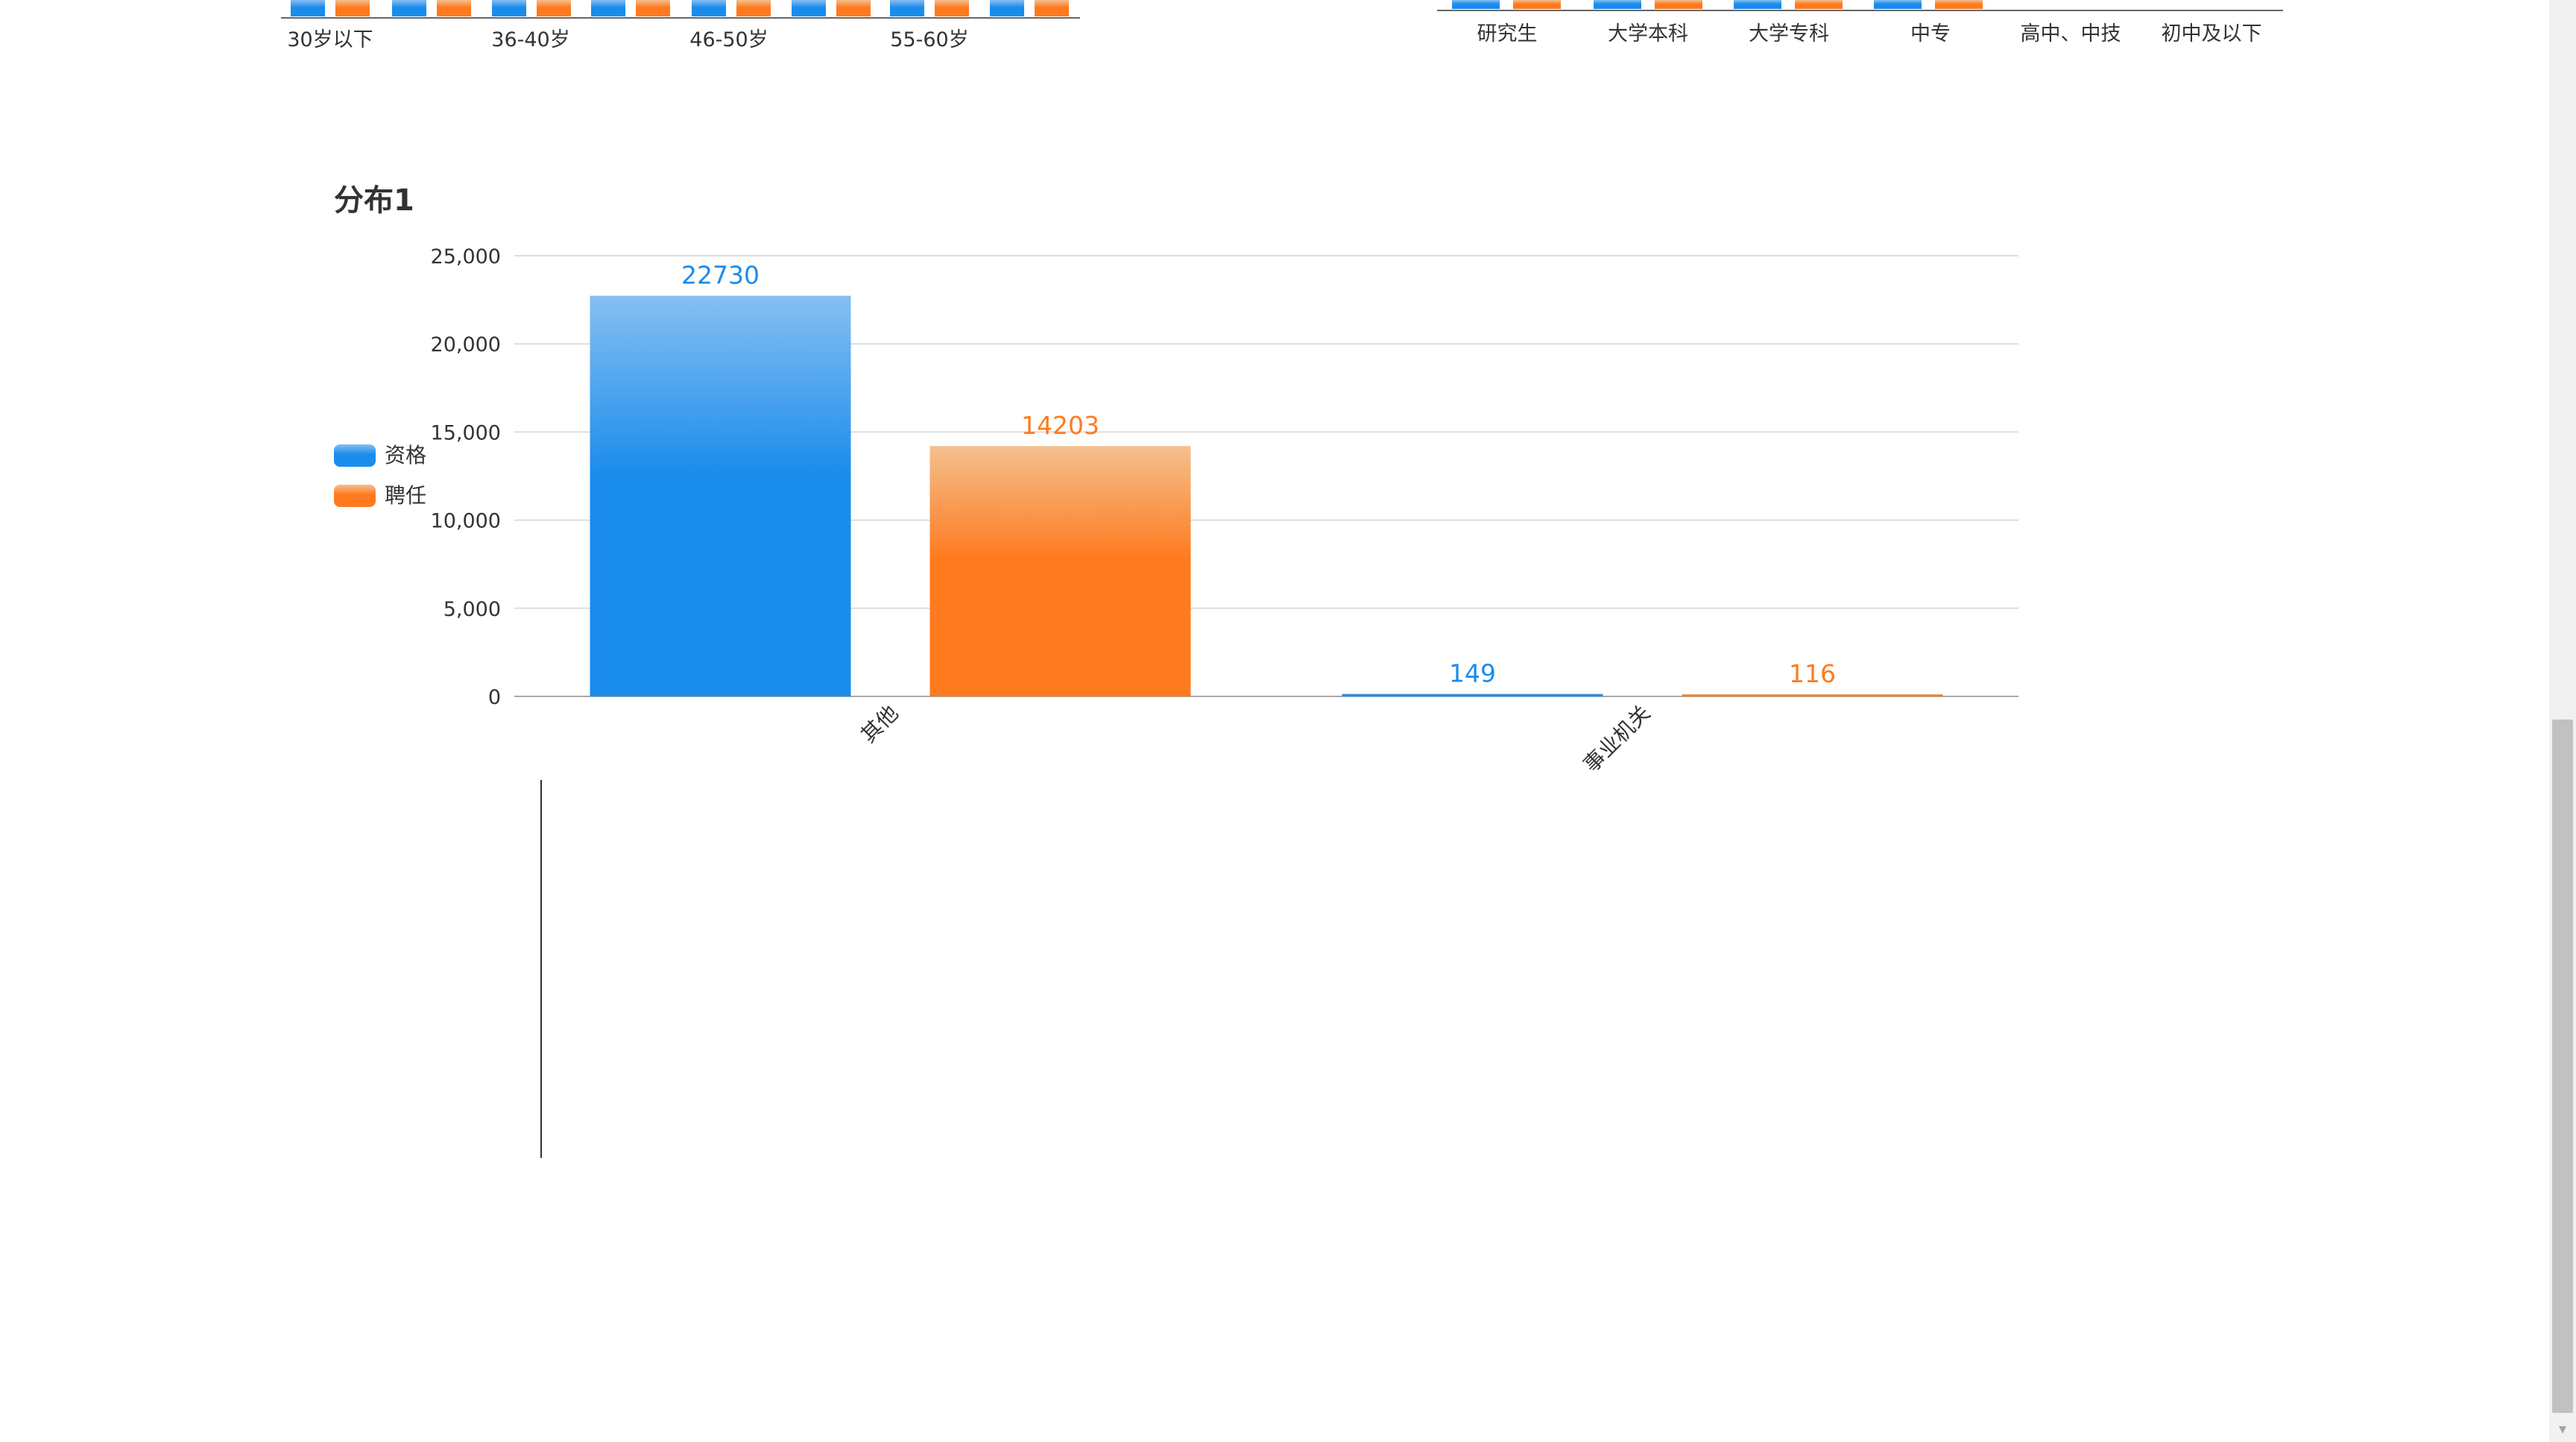 The width and height of the screenshot is (2576, 1442). I want to click on x-tick-label: 其他, so click(879, 725).